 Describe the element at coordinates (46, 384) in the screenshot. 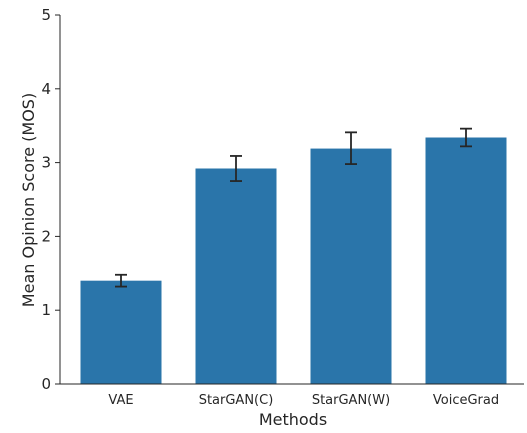

I see `y-tick-label: 0` at that location.